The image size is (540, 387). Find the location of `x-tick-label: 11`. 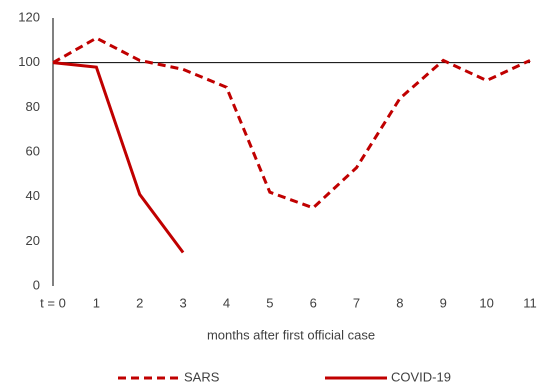

x-tick-label: 11 is located at coordinates (530, 302).